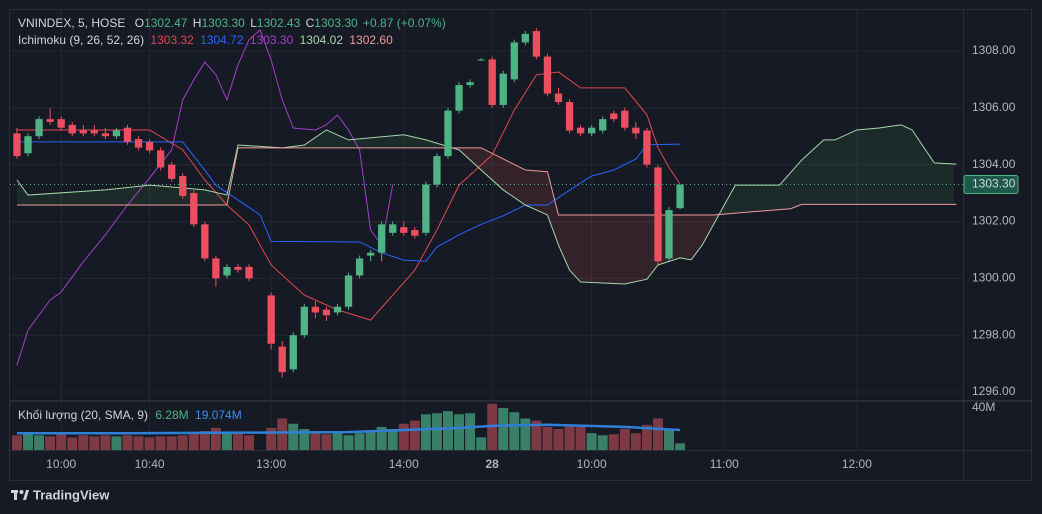 This screenshot has height=514, width=1042. What do you see at coordinates (253, 23) in the screenshot?
I see `ohlc-key: L` at bounding box center [253, 23].